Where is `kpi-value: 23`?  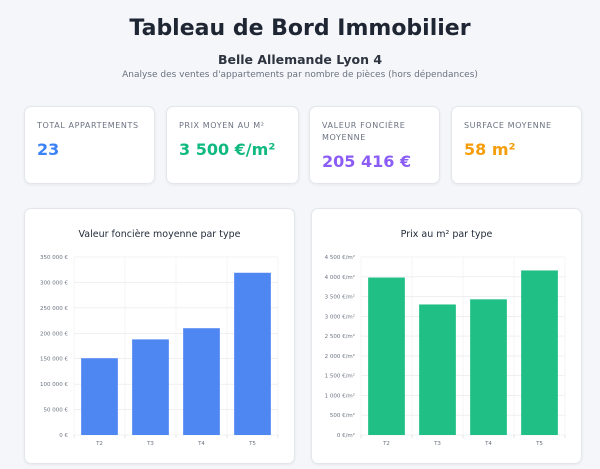 kpi-value: 23 is located at coordinates (48, 149).